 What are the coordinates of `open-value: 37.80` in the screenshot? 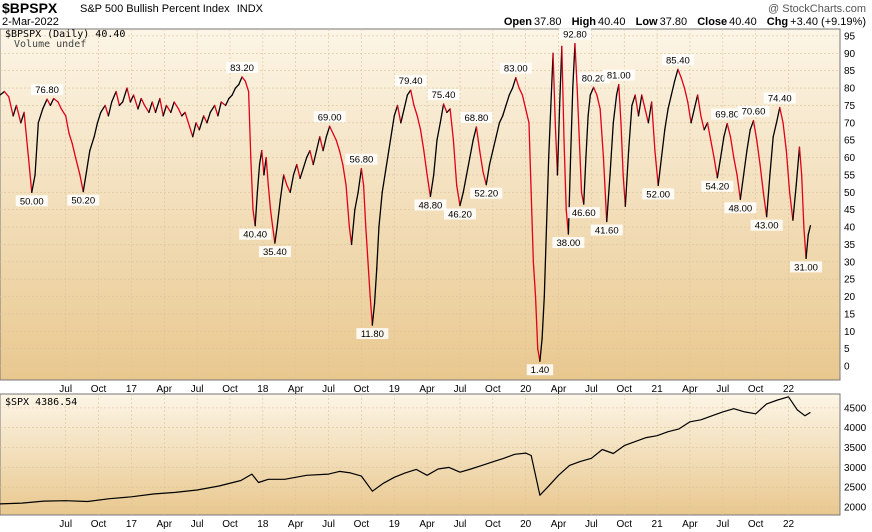 It's located at (547, 22).